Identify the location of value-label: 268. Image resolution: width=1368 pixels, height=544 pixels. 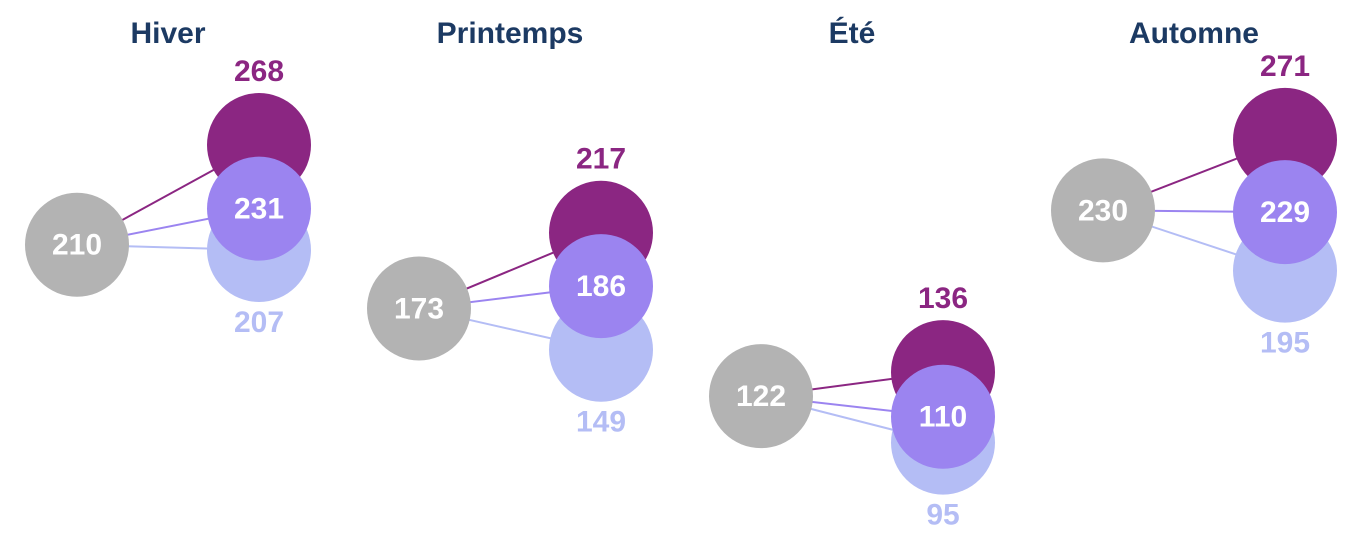
(259, 71).